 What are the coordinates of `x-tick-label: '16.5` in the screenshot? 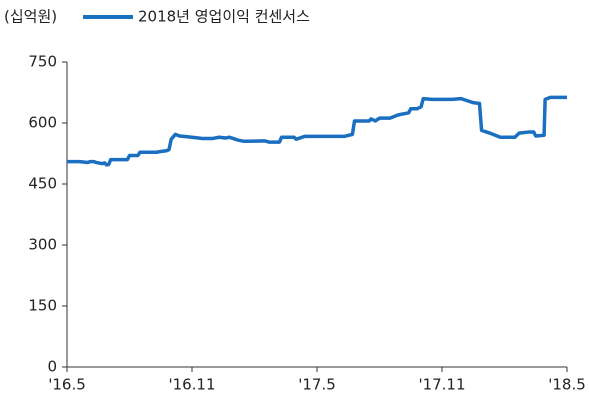 It's located at (67, 385).